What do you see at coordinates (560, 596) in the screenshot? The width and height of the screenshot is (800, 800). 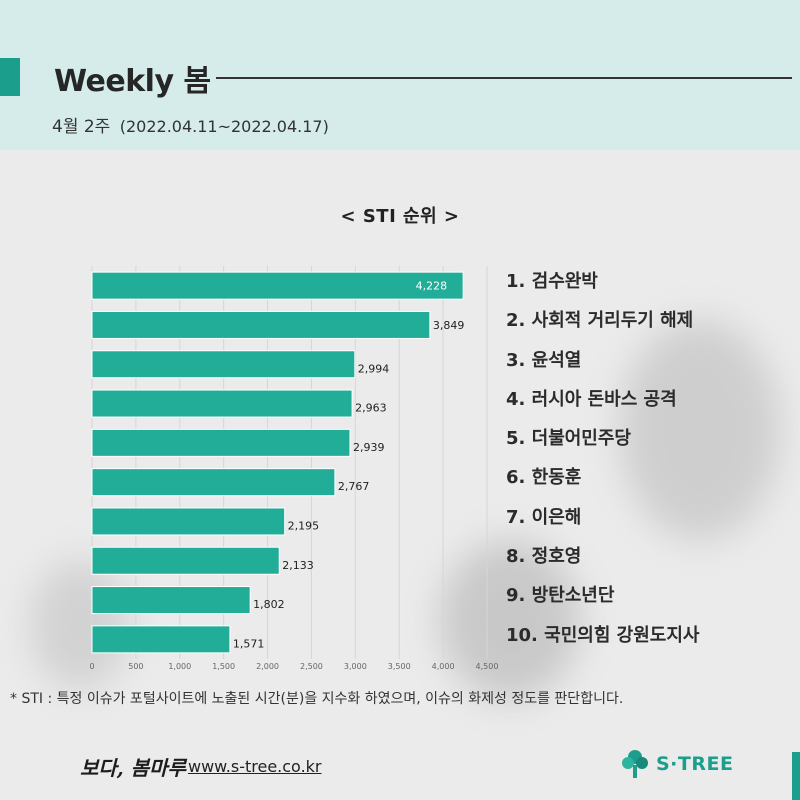 I see `ranking-item: 9. 방탄소년단` at bounding box center [560, 596].